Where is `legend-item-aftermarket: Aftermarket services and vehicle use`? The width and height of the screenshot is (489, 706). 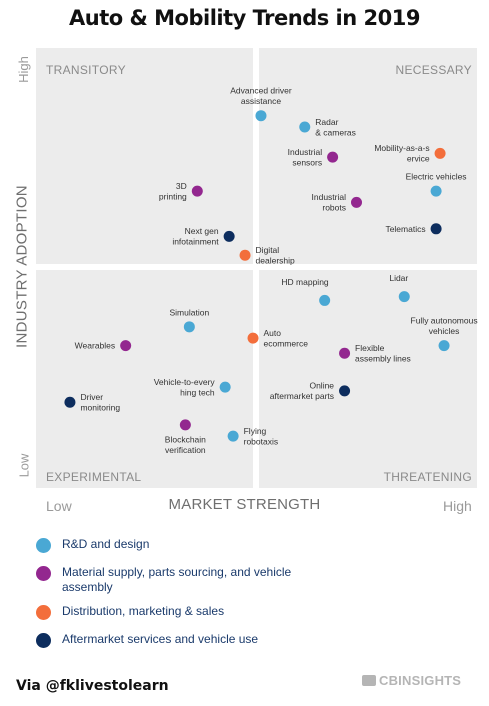
legend-item-aftermarket: Aftermarket services and vehicle use is located at coordinates (169, 640).